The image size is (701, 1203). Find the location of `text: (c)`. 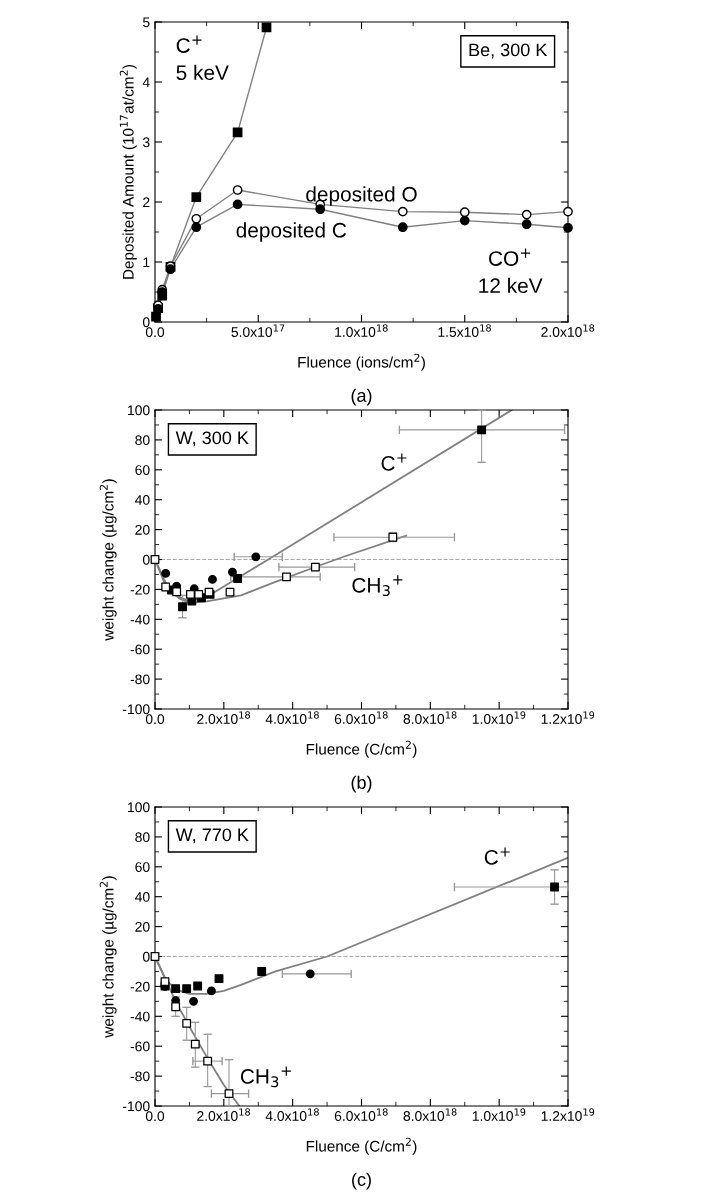

text: (c) is located at coordinates (361, 1181).